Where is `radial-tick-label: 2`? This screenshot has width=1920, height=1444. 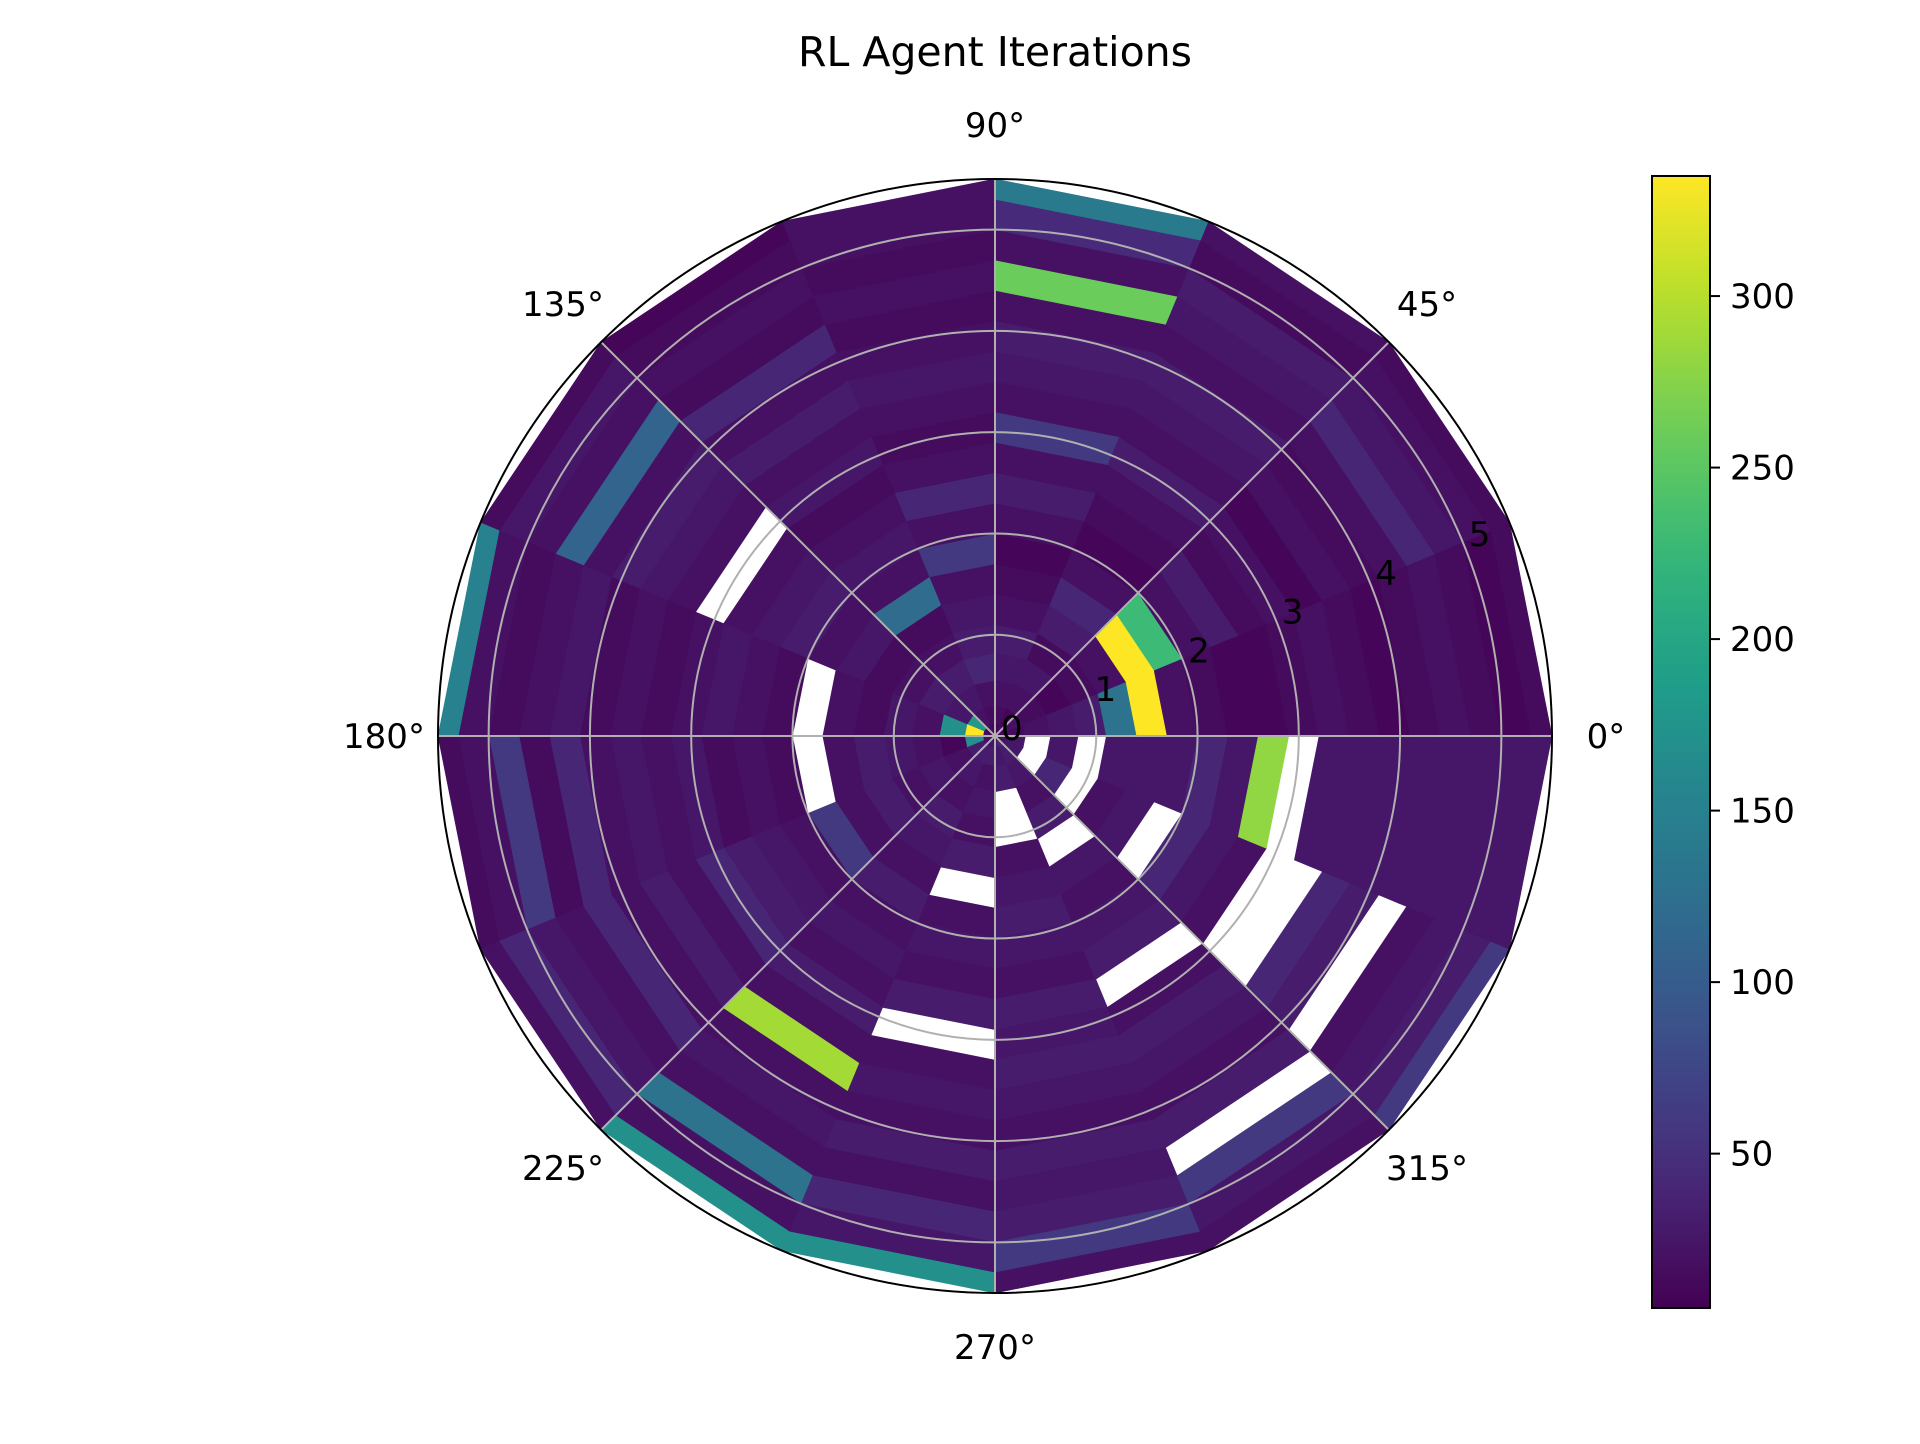 radial-tick-label: 2 is located at coordinates (1199, 652).